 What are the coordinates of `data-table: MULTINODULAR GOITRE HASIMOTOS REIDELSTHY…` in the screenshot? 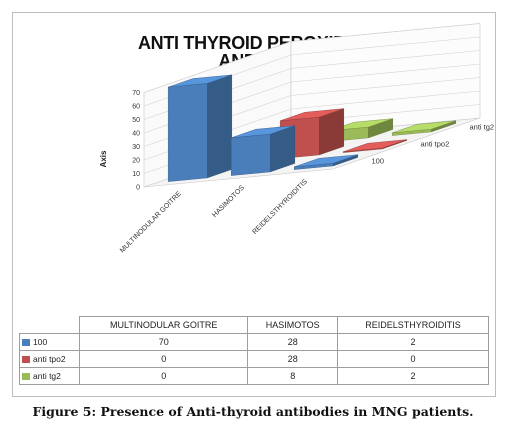 It's located at (254, 350).